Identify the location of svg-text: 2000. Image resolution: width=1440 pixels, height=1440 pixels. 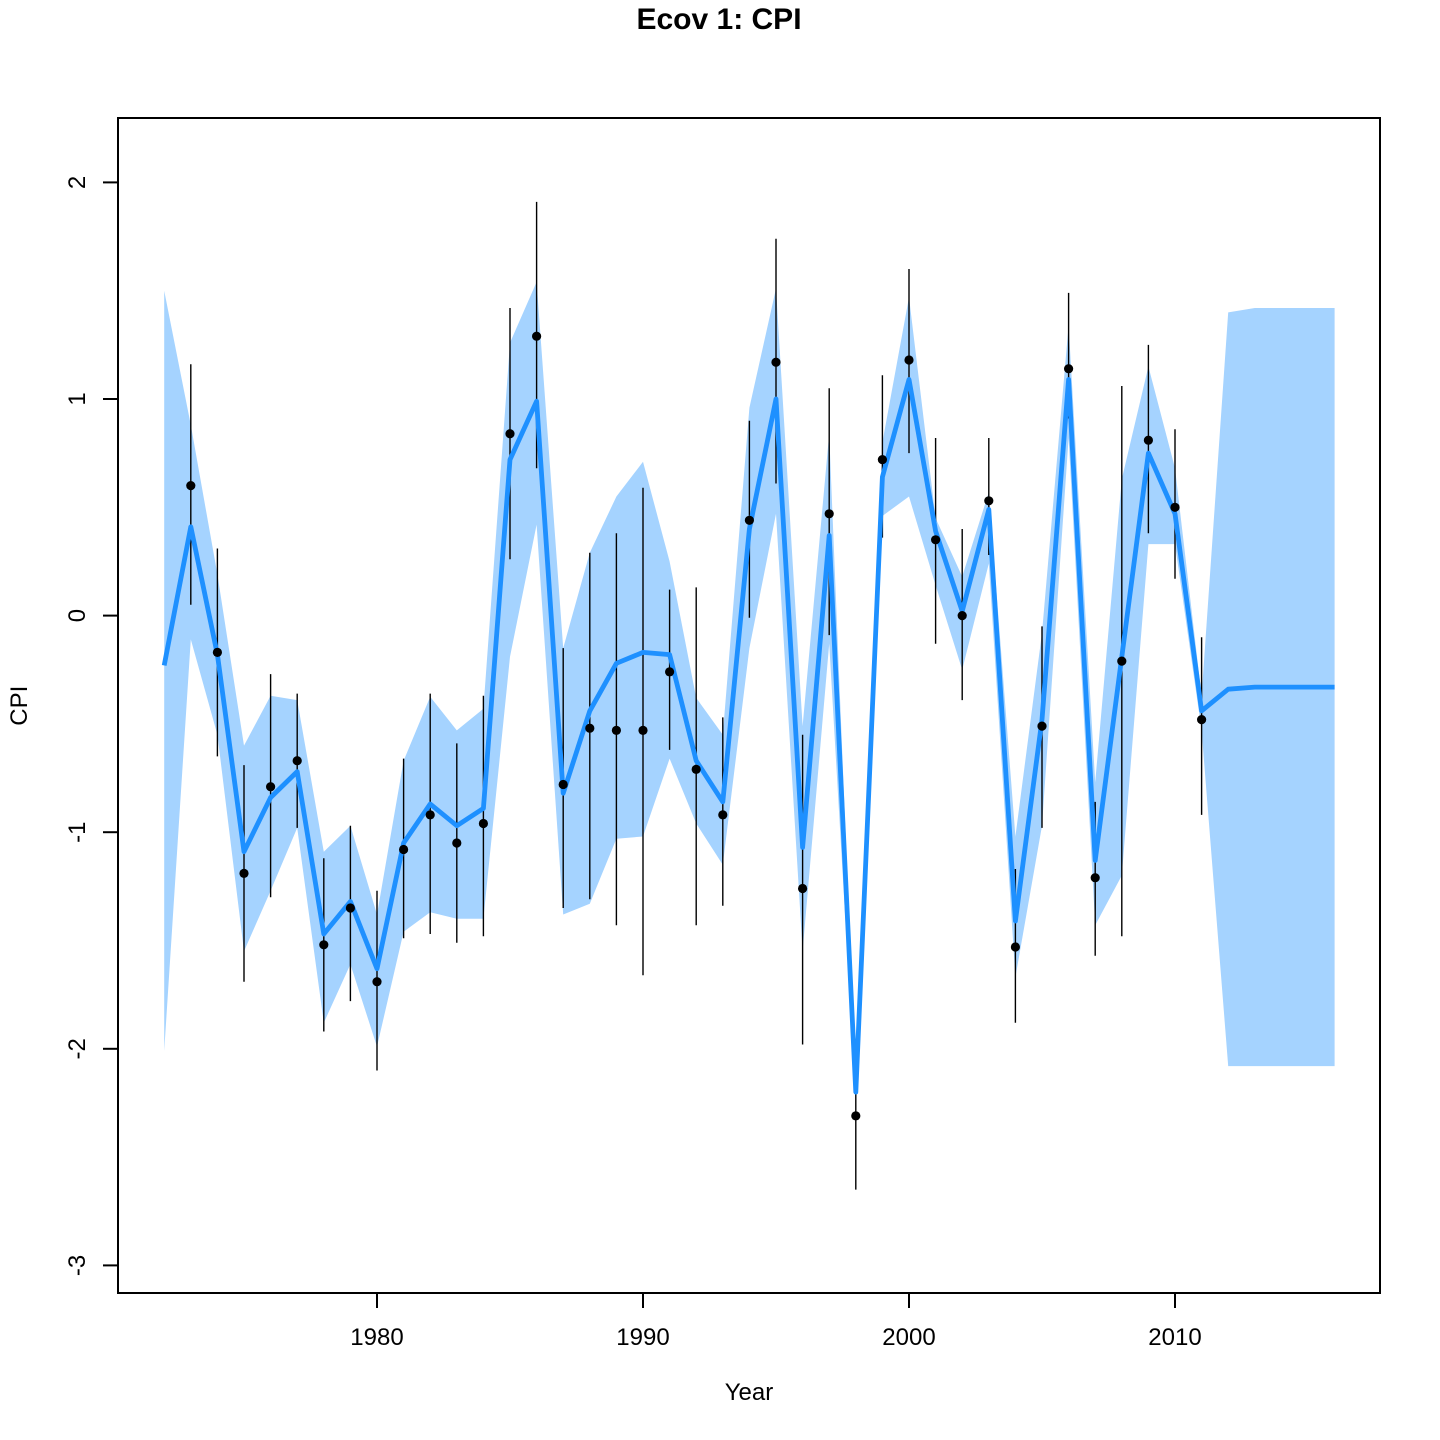
(908, 1337).